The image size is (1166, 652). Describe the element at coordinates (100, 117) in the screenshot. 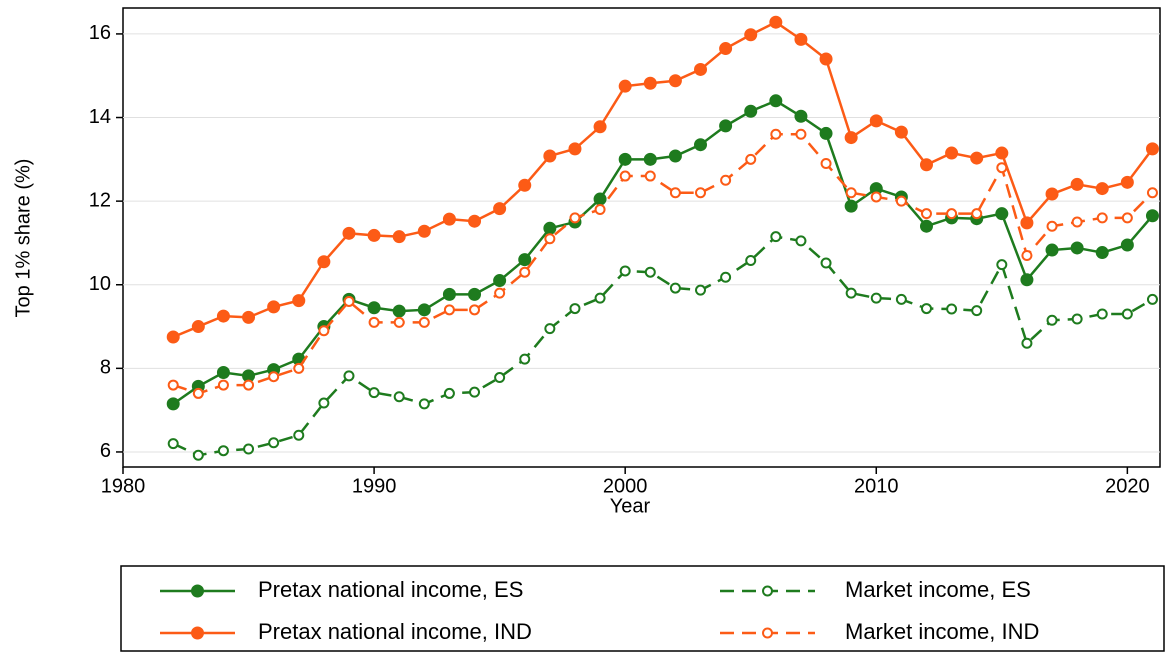

I see `y-tick-label: 14` at that location.